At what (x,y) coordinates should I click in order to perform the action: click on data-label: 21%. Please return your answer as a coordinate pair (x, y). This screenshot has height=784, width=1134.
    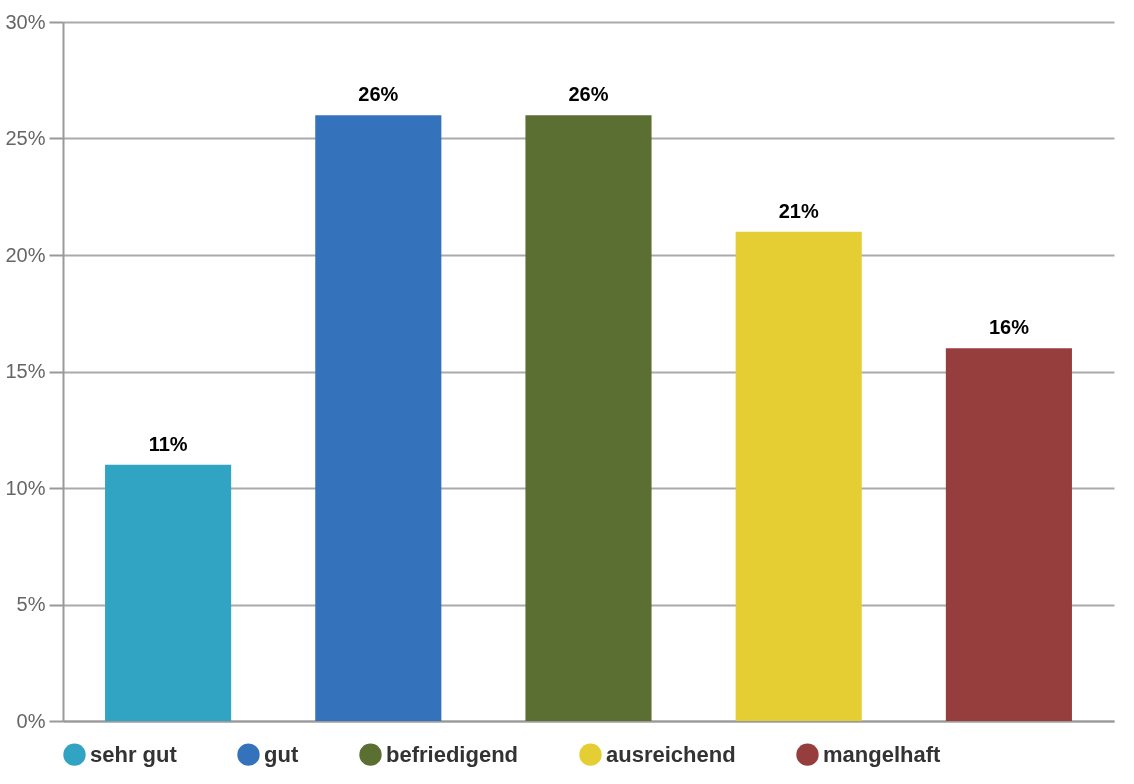
    Looking at the image, I should click on (798, 210).